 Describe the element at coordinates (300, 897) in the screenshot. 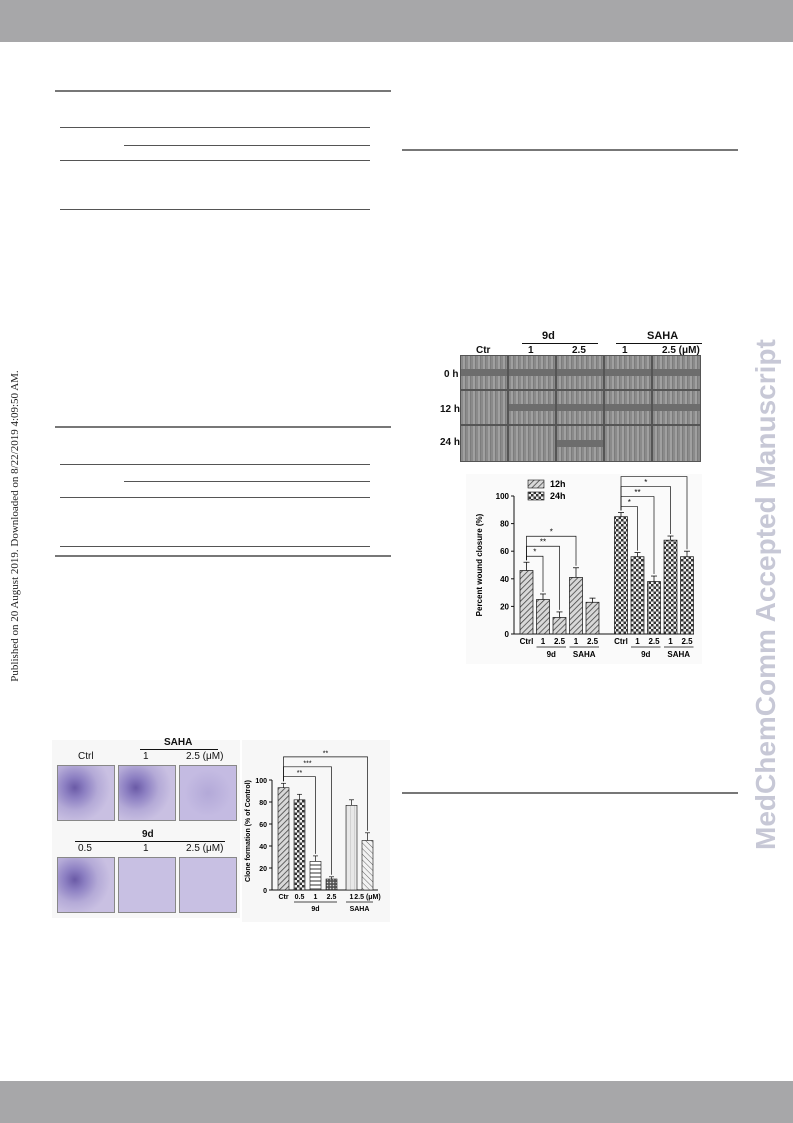

I see `x-tick-label: 0.5` at that location.